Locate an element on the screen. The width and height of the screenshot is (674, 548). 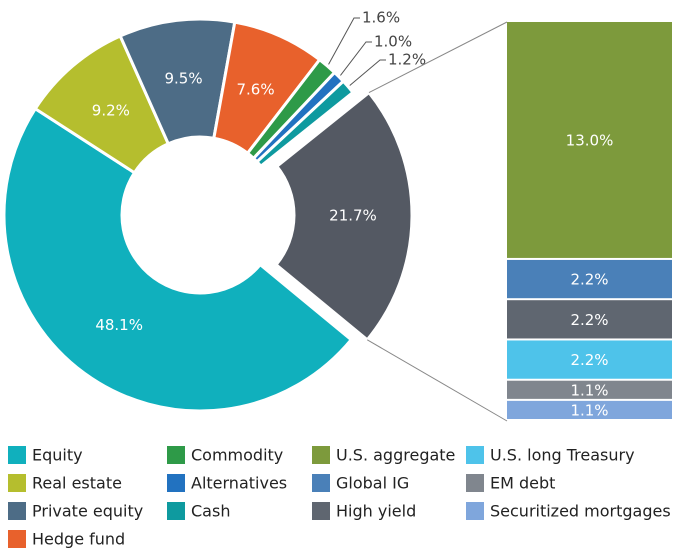
legend-label: Alternatives is located at coordinates (239, 483).